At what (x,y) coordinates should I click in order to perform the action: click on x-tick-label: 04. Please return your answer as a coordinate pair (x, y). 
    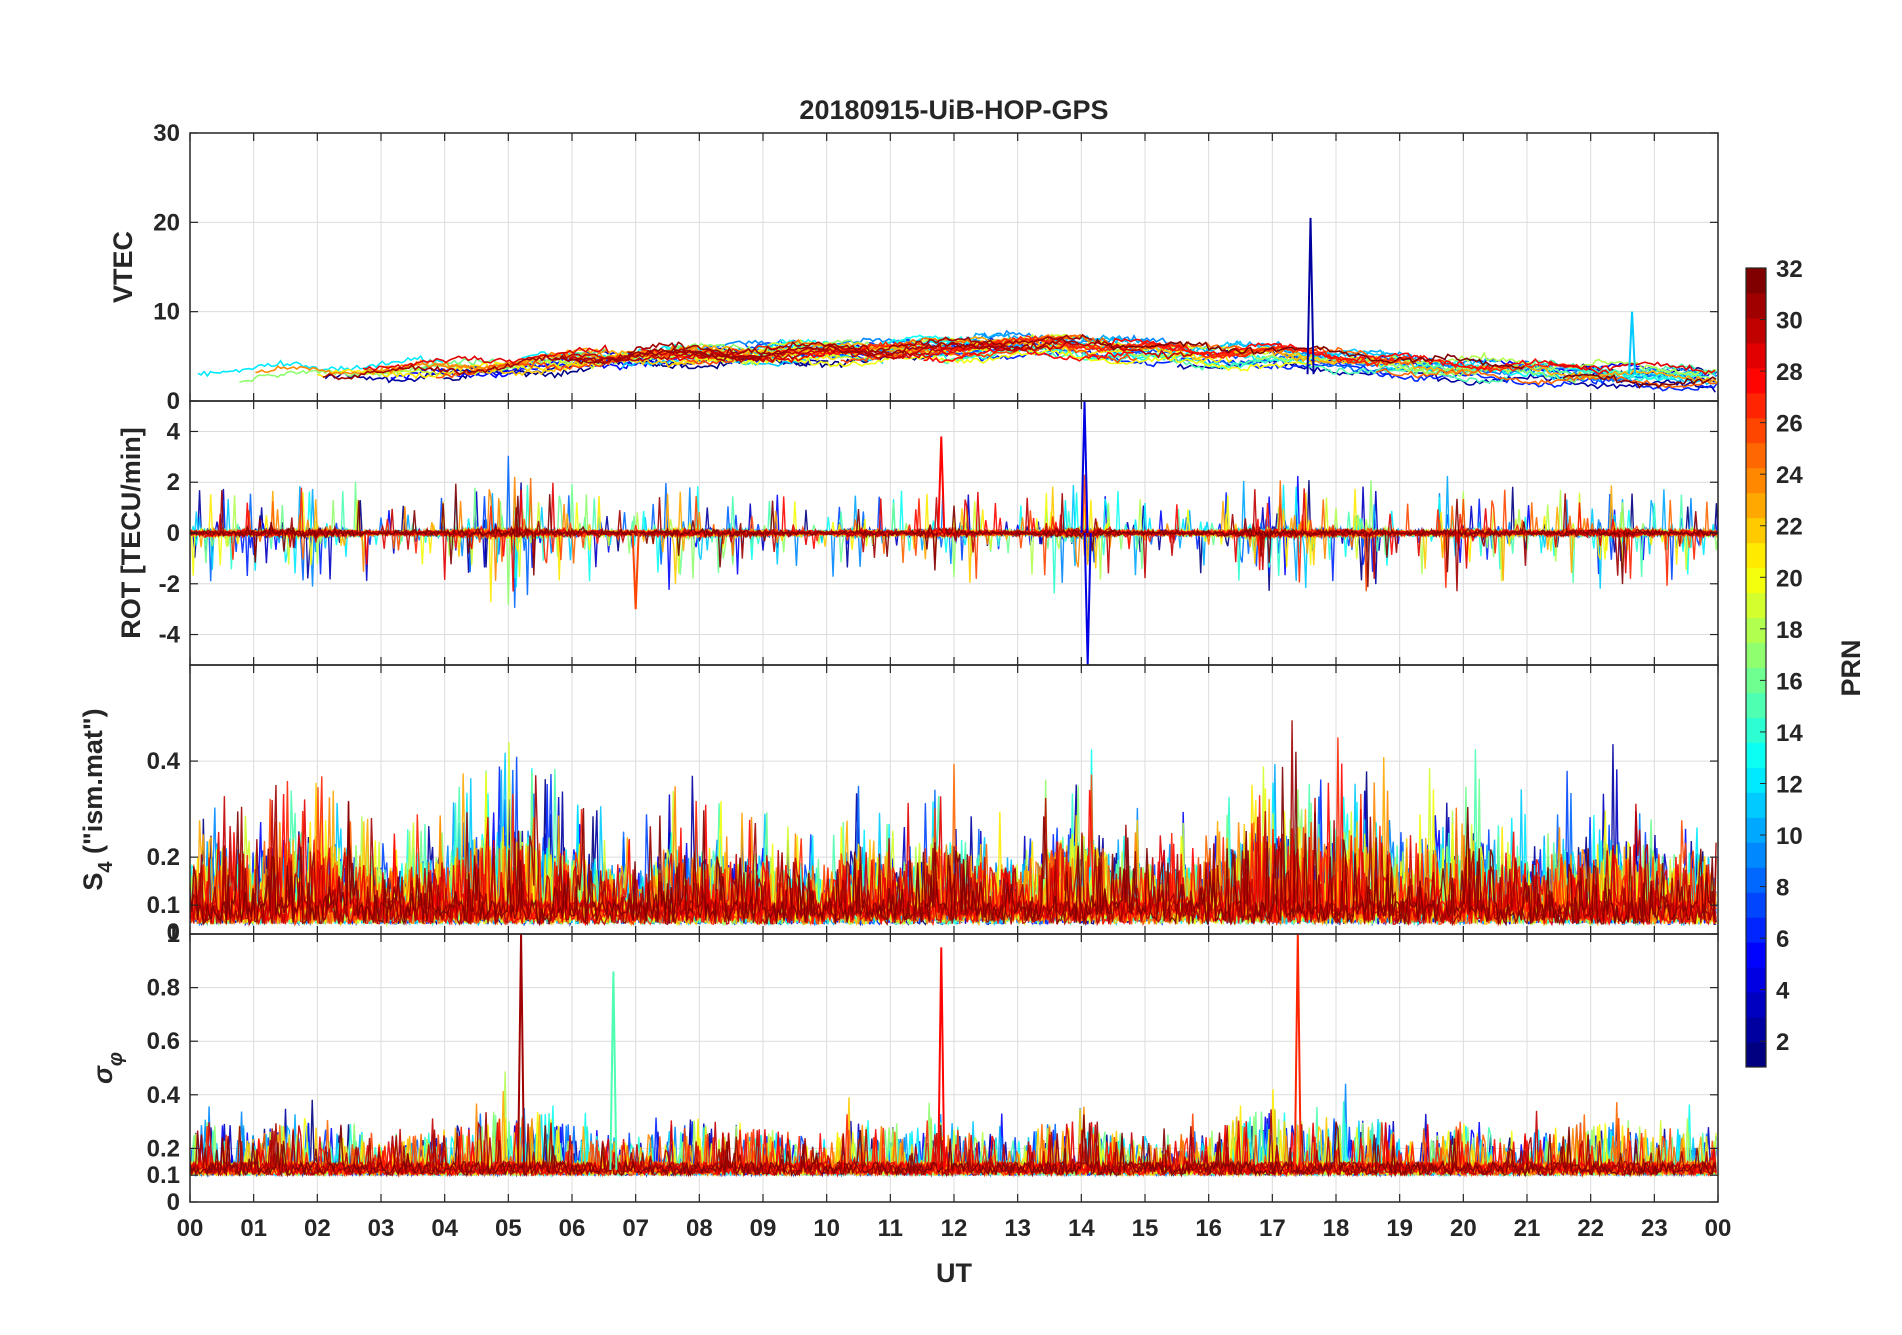
    Looking at the image, I should click on (444, 1228).